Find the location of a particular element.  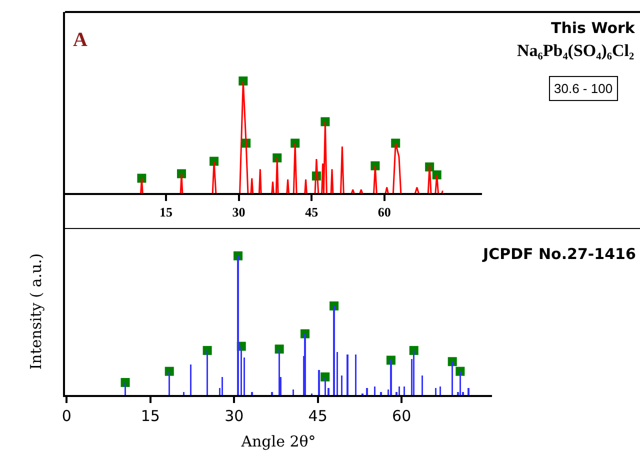

text: 30.6 - 100 is located at coordinates (583, 88).